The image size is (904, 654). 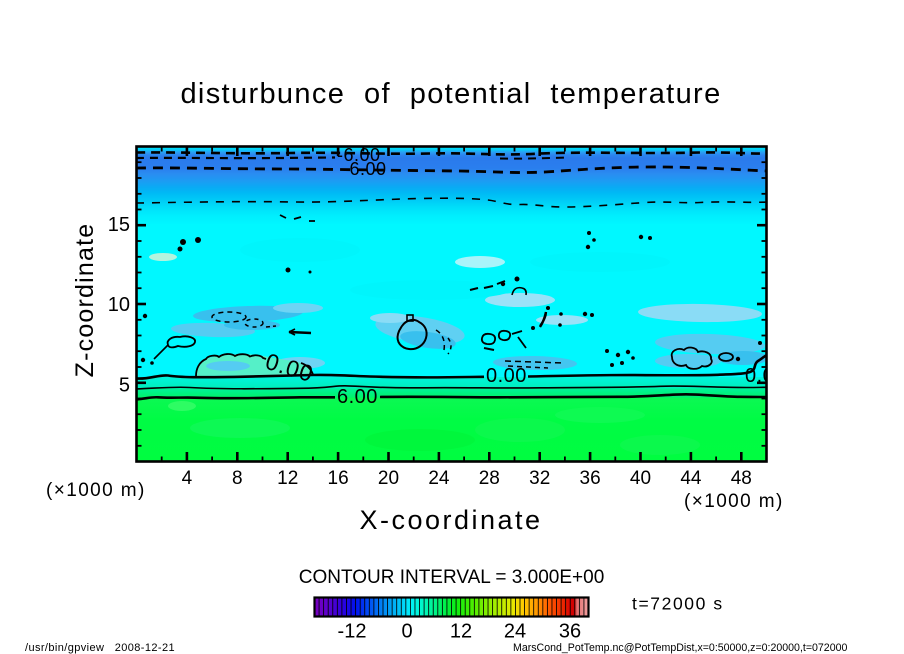 What do you see at coordinates (691, 478) in the screenshot?
I see `svg-text: 44` at bounding box center [691, 478].